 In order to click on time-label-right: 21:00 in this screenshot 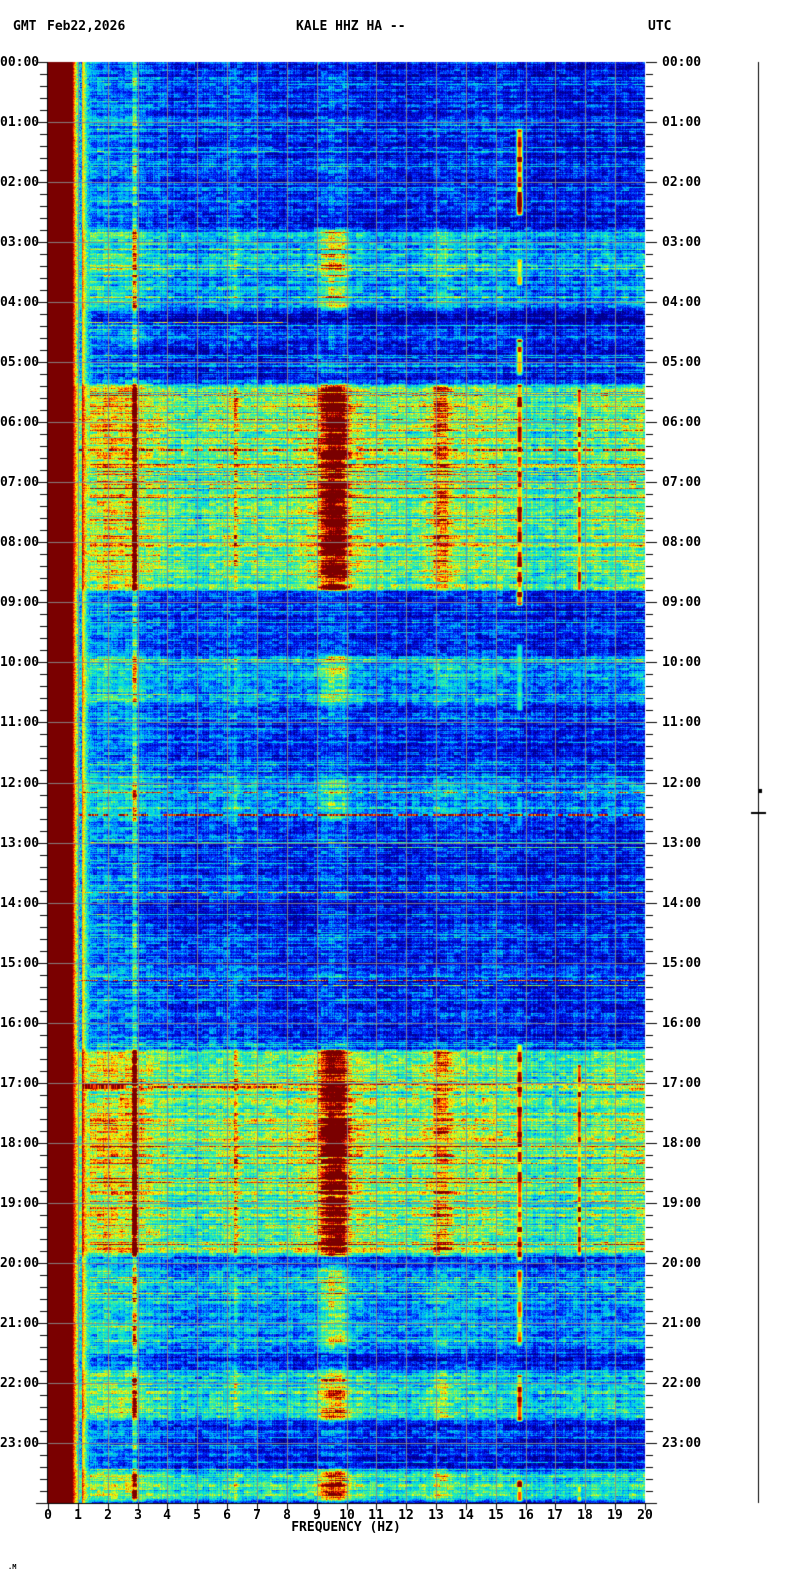, I will do `click(682, 1323)`.